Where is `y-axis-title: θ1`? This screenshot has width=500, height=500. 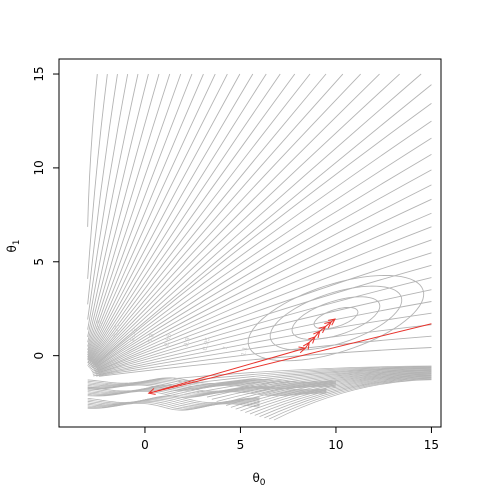 y-axis-title: θ1 is located at coordinates (13, 245).